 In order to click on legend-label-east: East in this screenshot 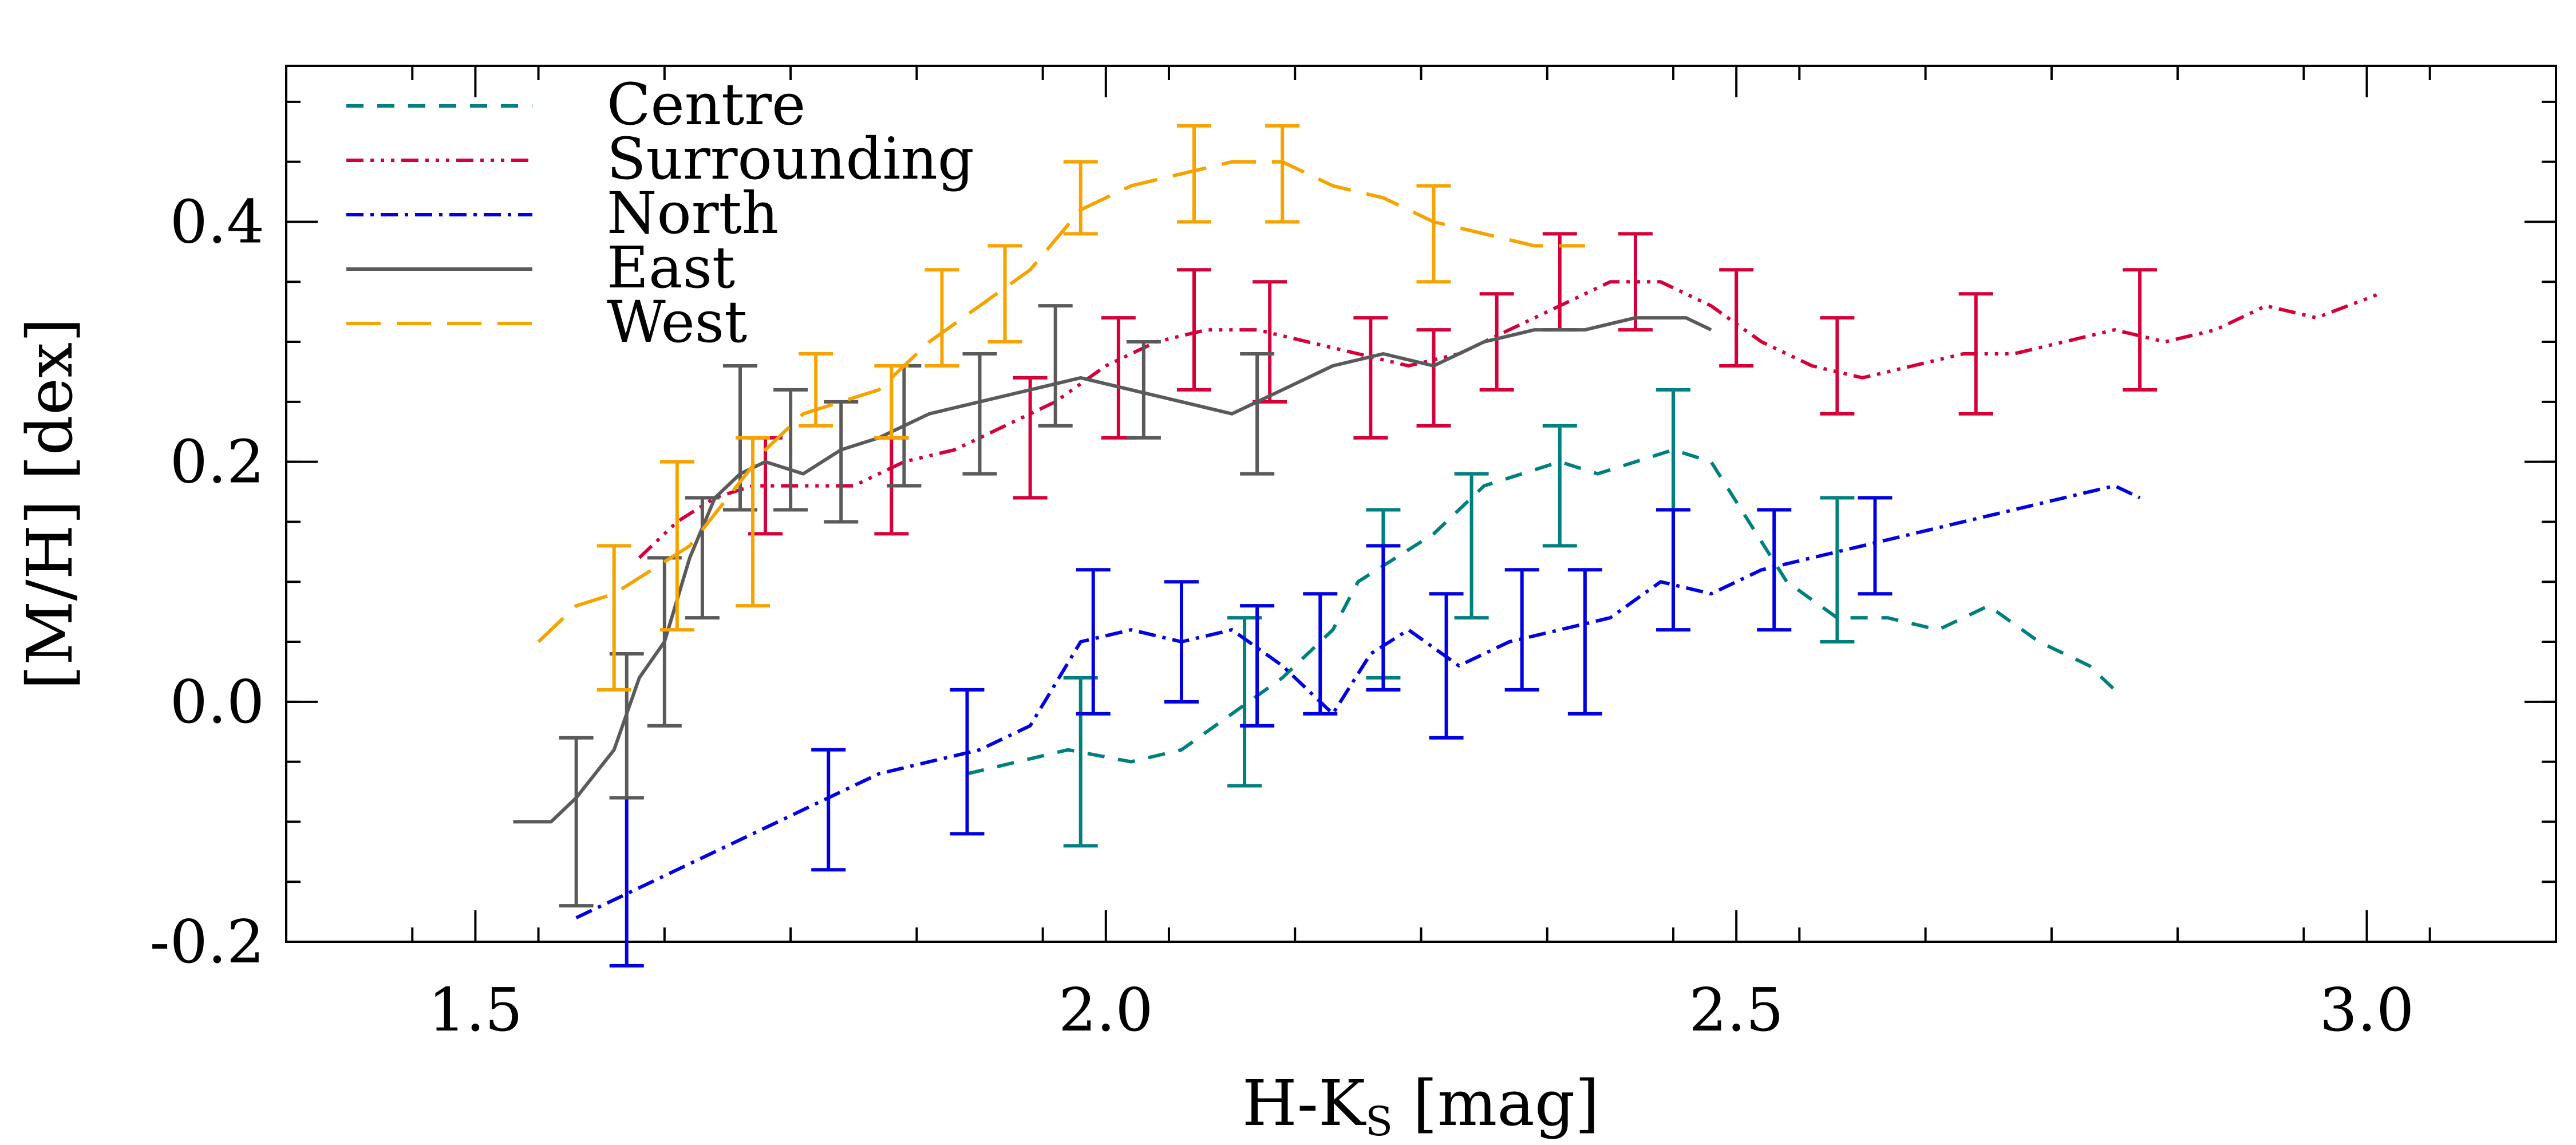, I will do `click(671, 267)`.